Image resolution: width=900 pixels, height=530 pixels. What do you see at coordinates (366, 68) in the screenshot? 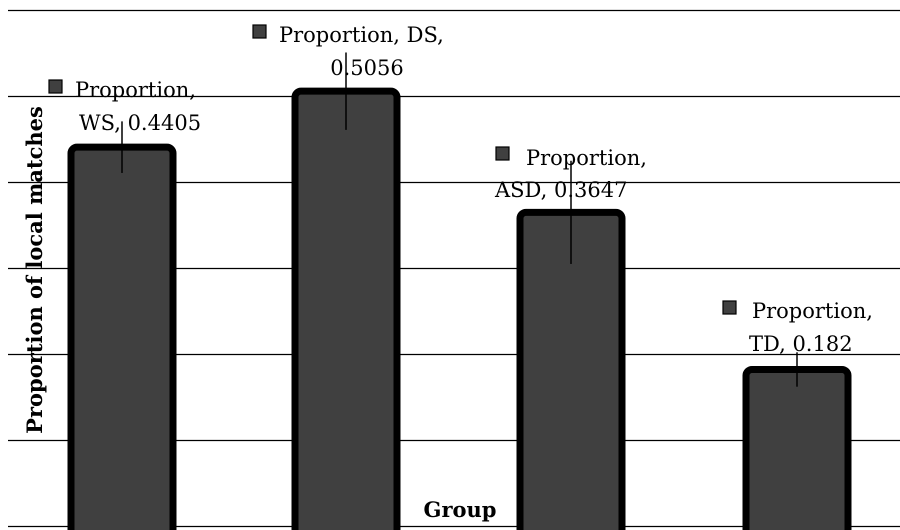
I see `data-label-ds-line2: 0.5056` at bounding box center [366, 68].